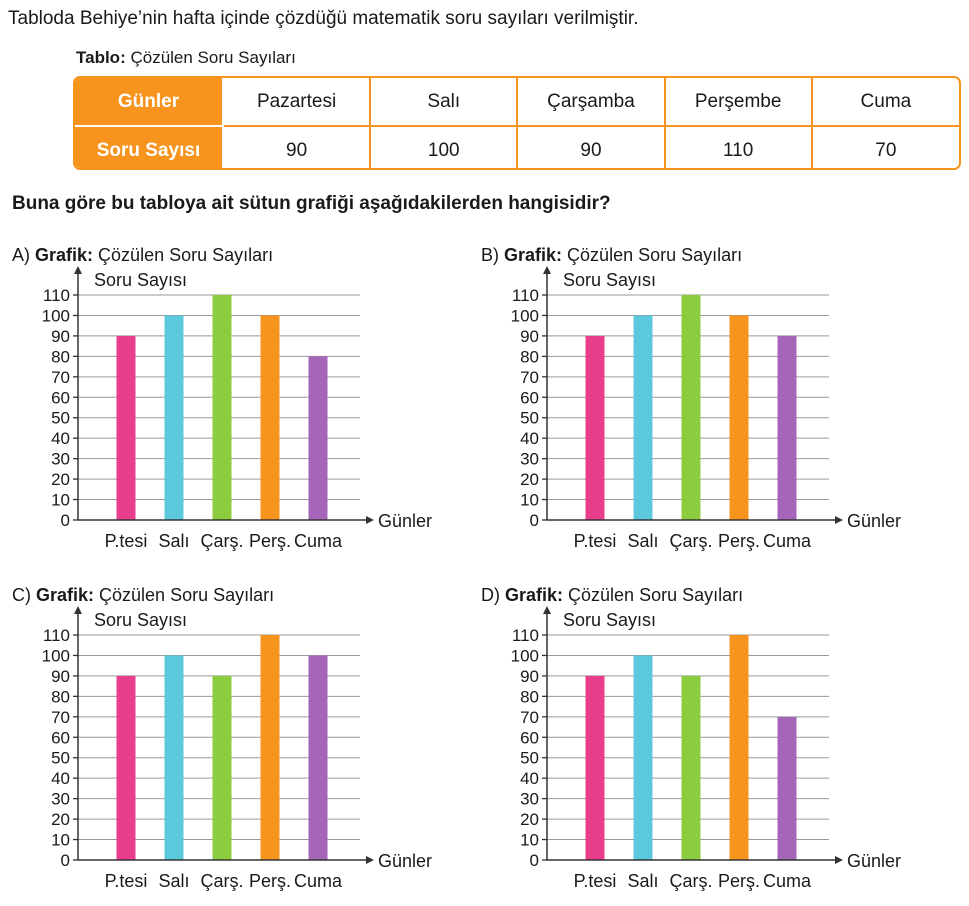 This screenshot has height=906, width=969. What do you see at coordinates (186, 58) in the screenshot?
I see `table-caption: Tablo: Çözülen Soru Sayıları` at bounding box center [186, 58].